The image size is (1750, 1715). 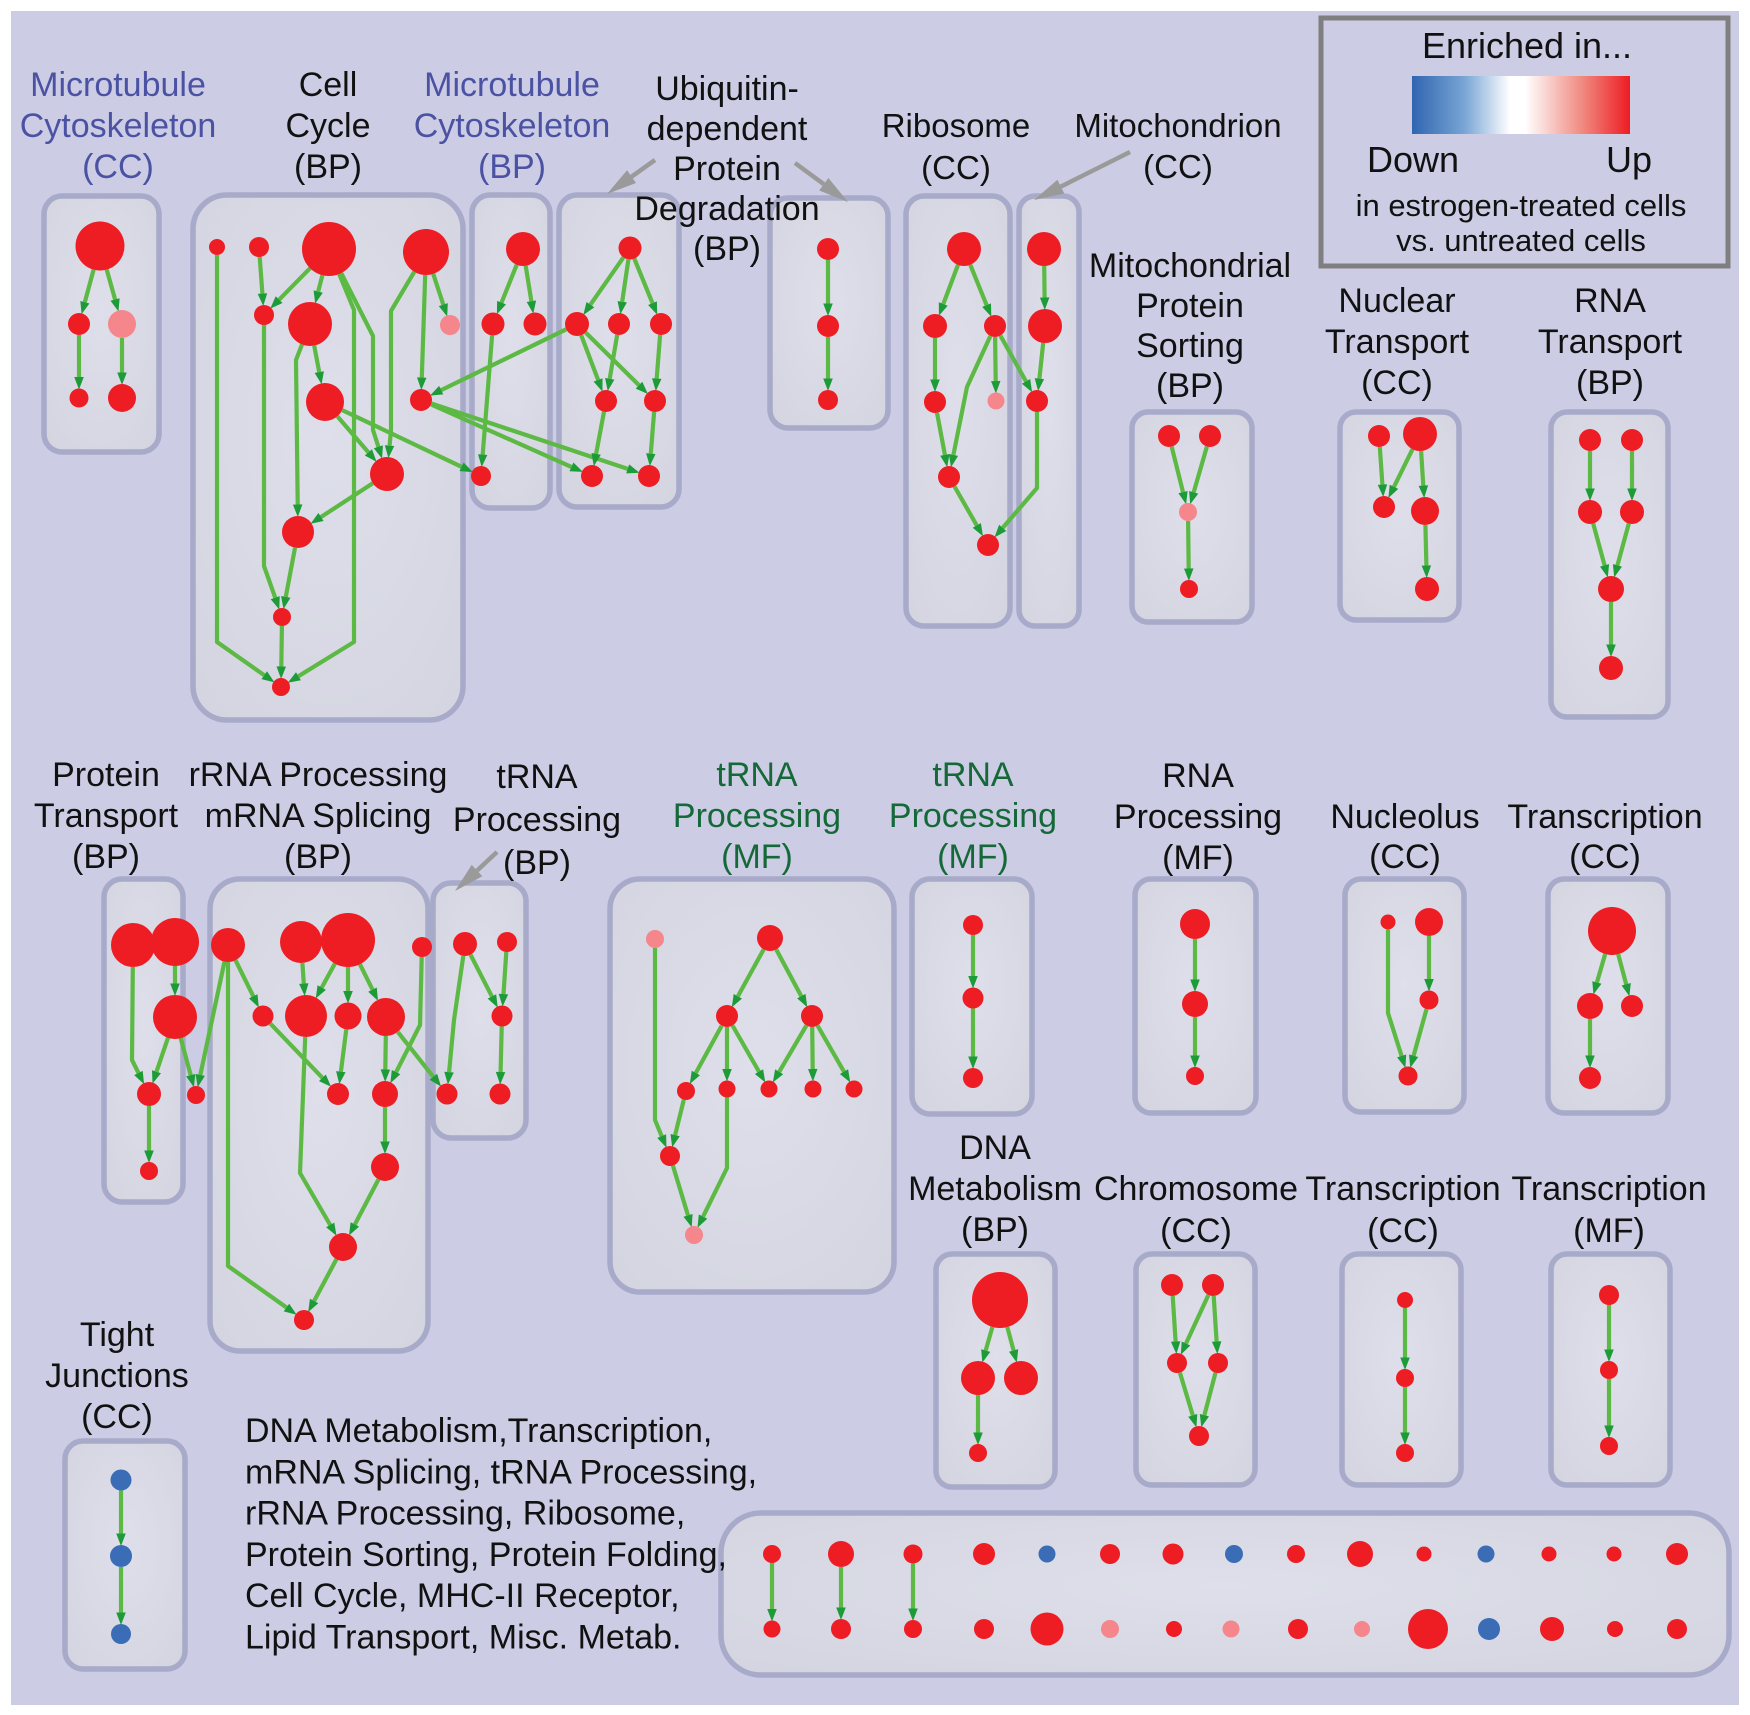 I want to click on svg-text: in estrogen-treated cells, so click(x=1521, y=205).